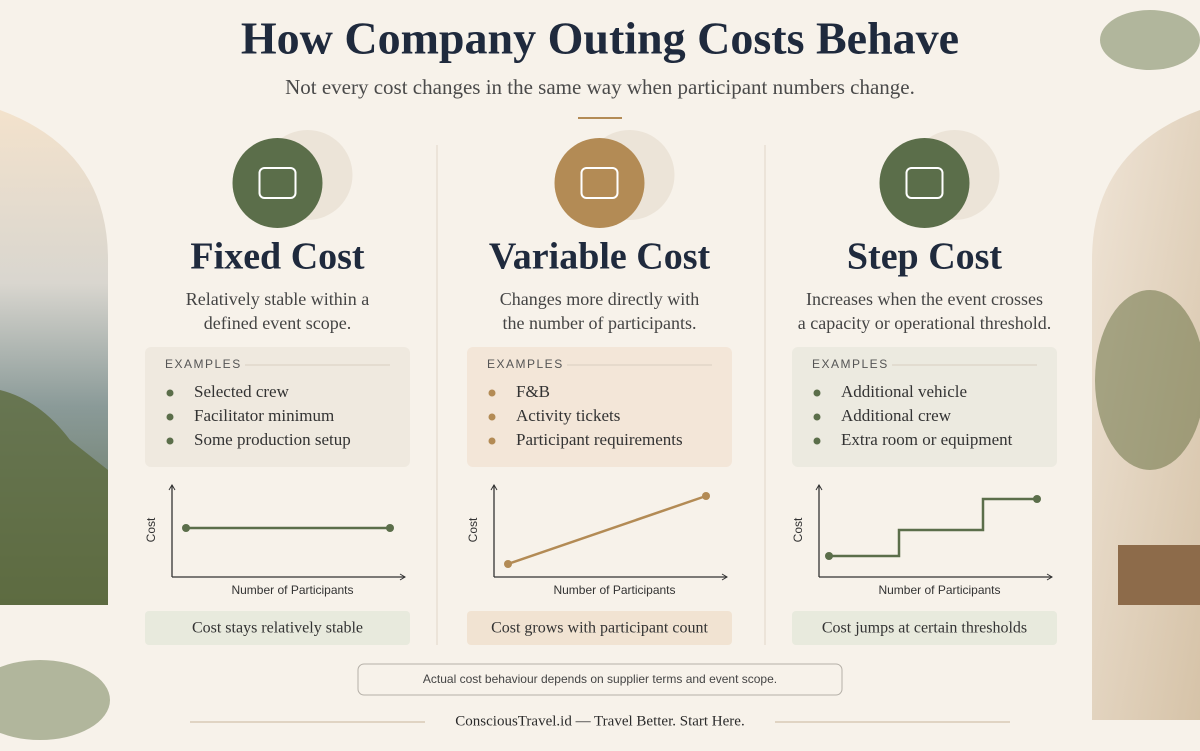 The width and height of the screenshot is (1200, 751). I want to click on example: Participant requirements, so click(599, 439).